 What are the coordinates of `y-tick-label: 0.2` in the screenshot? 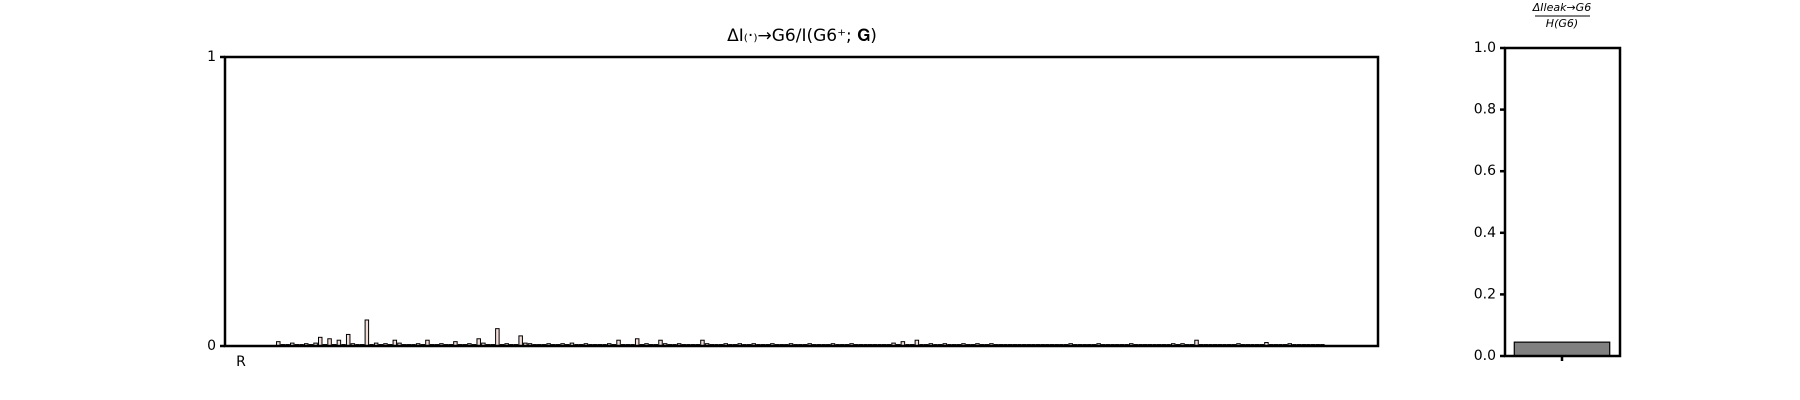 It's located at (1485, 294).